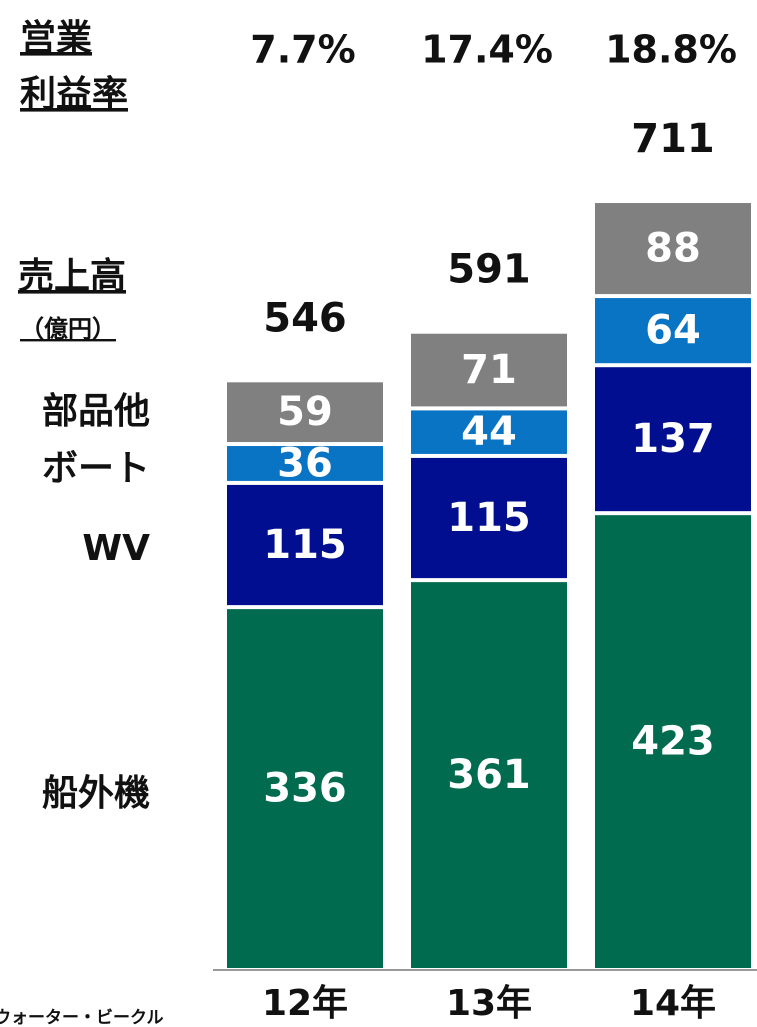 This screenshot has width=757, height=1027. I want to click on footnote: ウォーター・ビークル, so click(82, 1017).